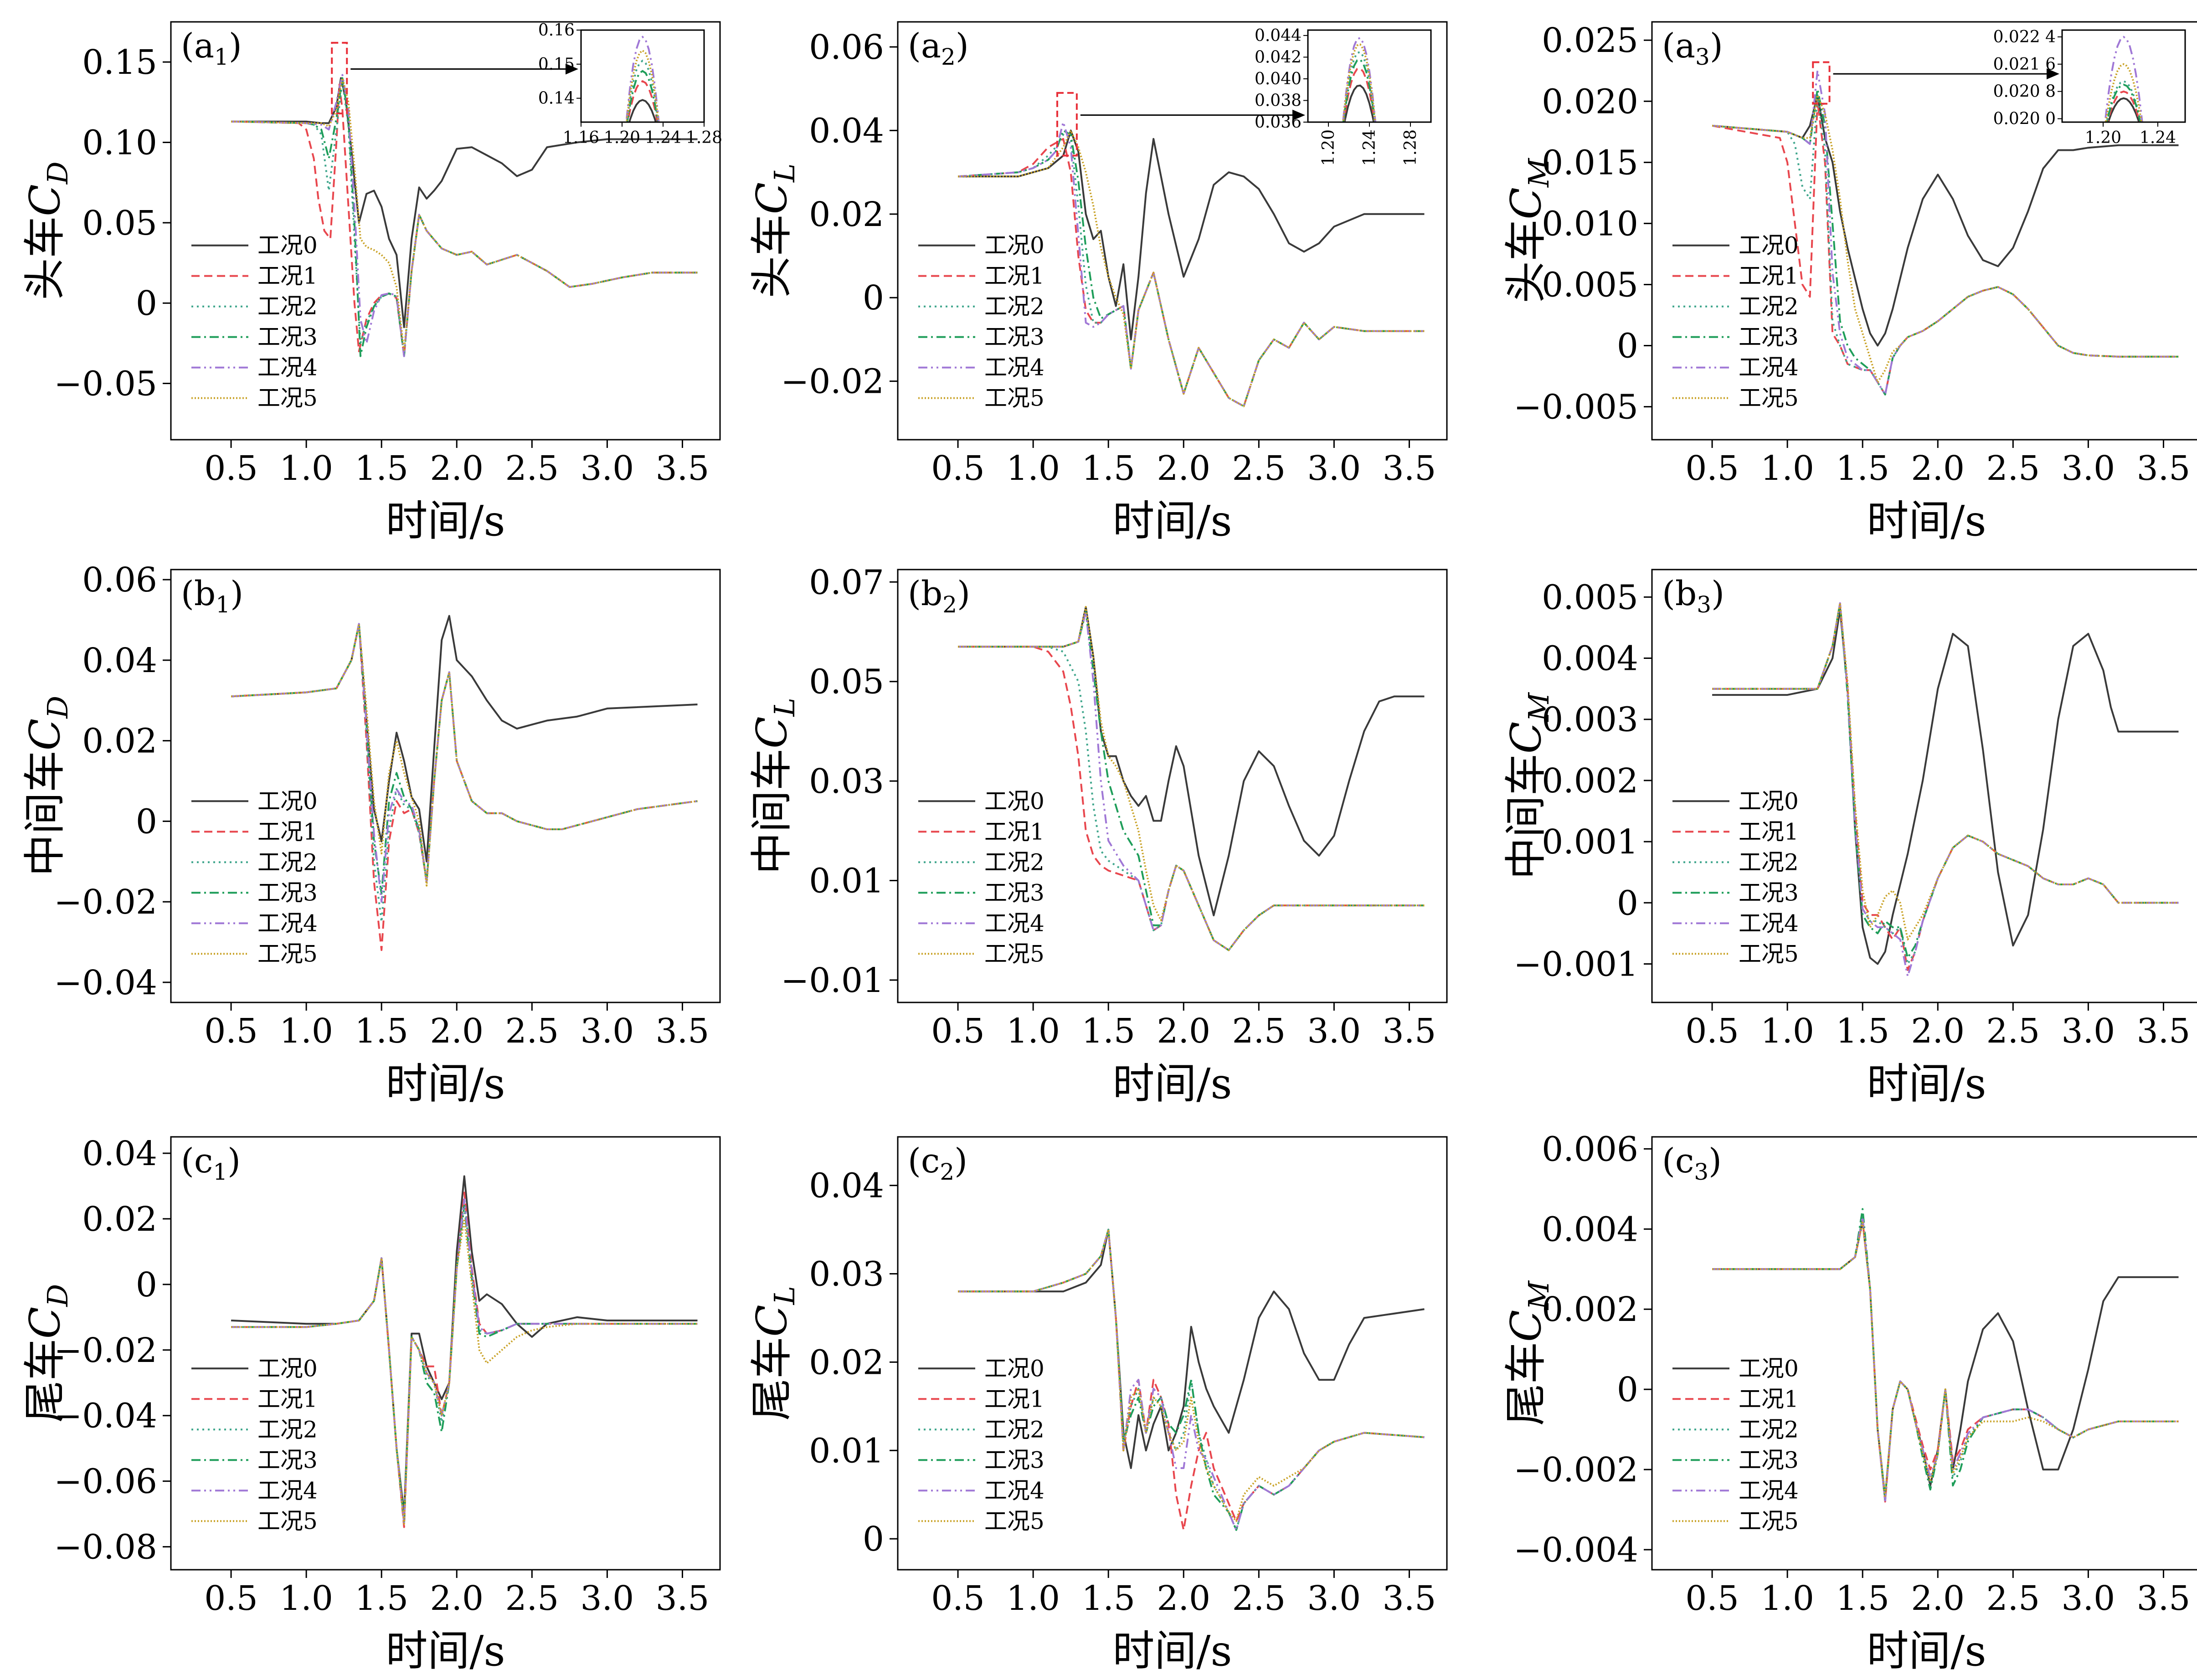  I want to click on y-tick-label: −0.004, so click(1575, 1550).